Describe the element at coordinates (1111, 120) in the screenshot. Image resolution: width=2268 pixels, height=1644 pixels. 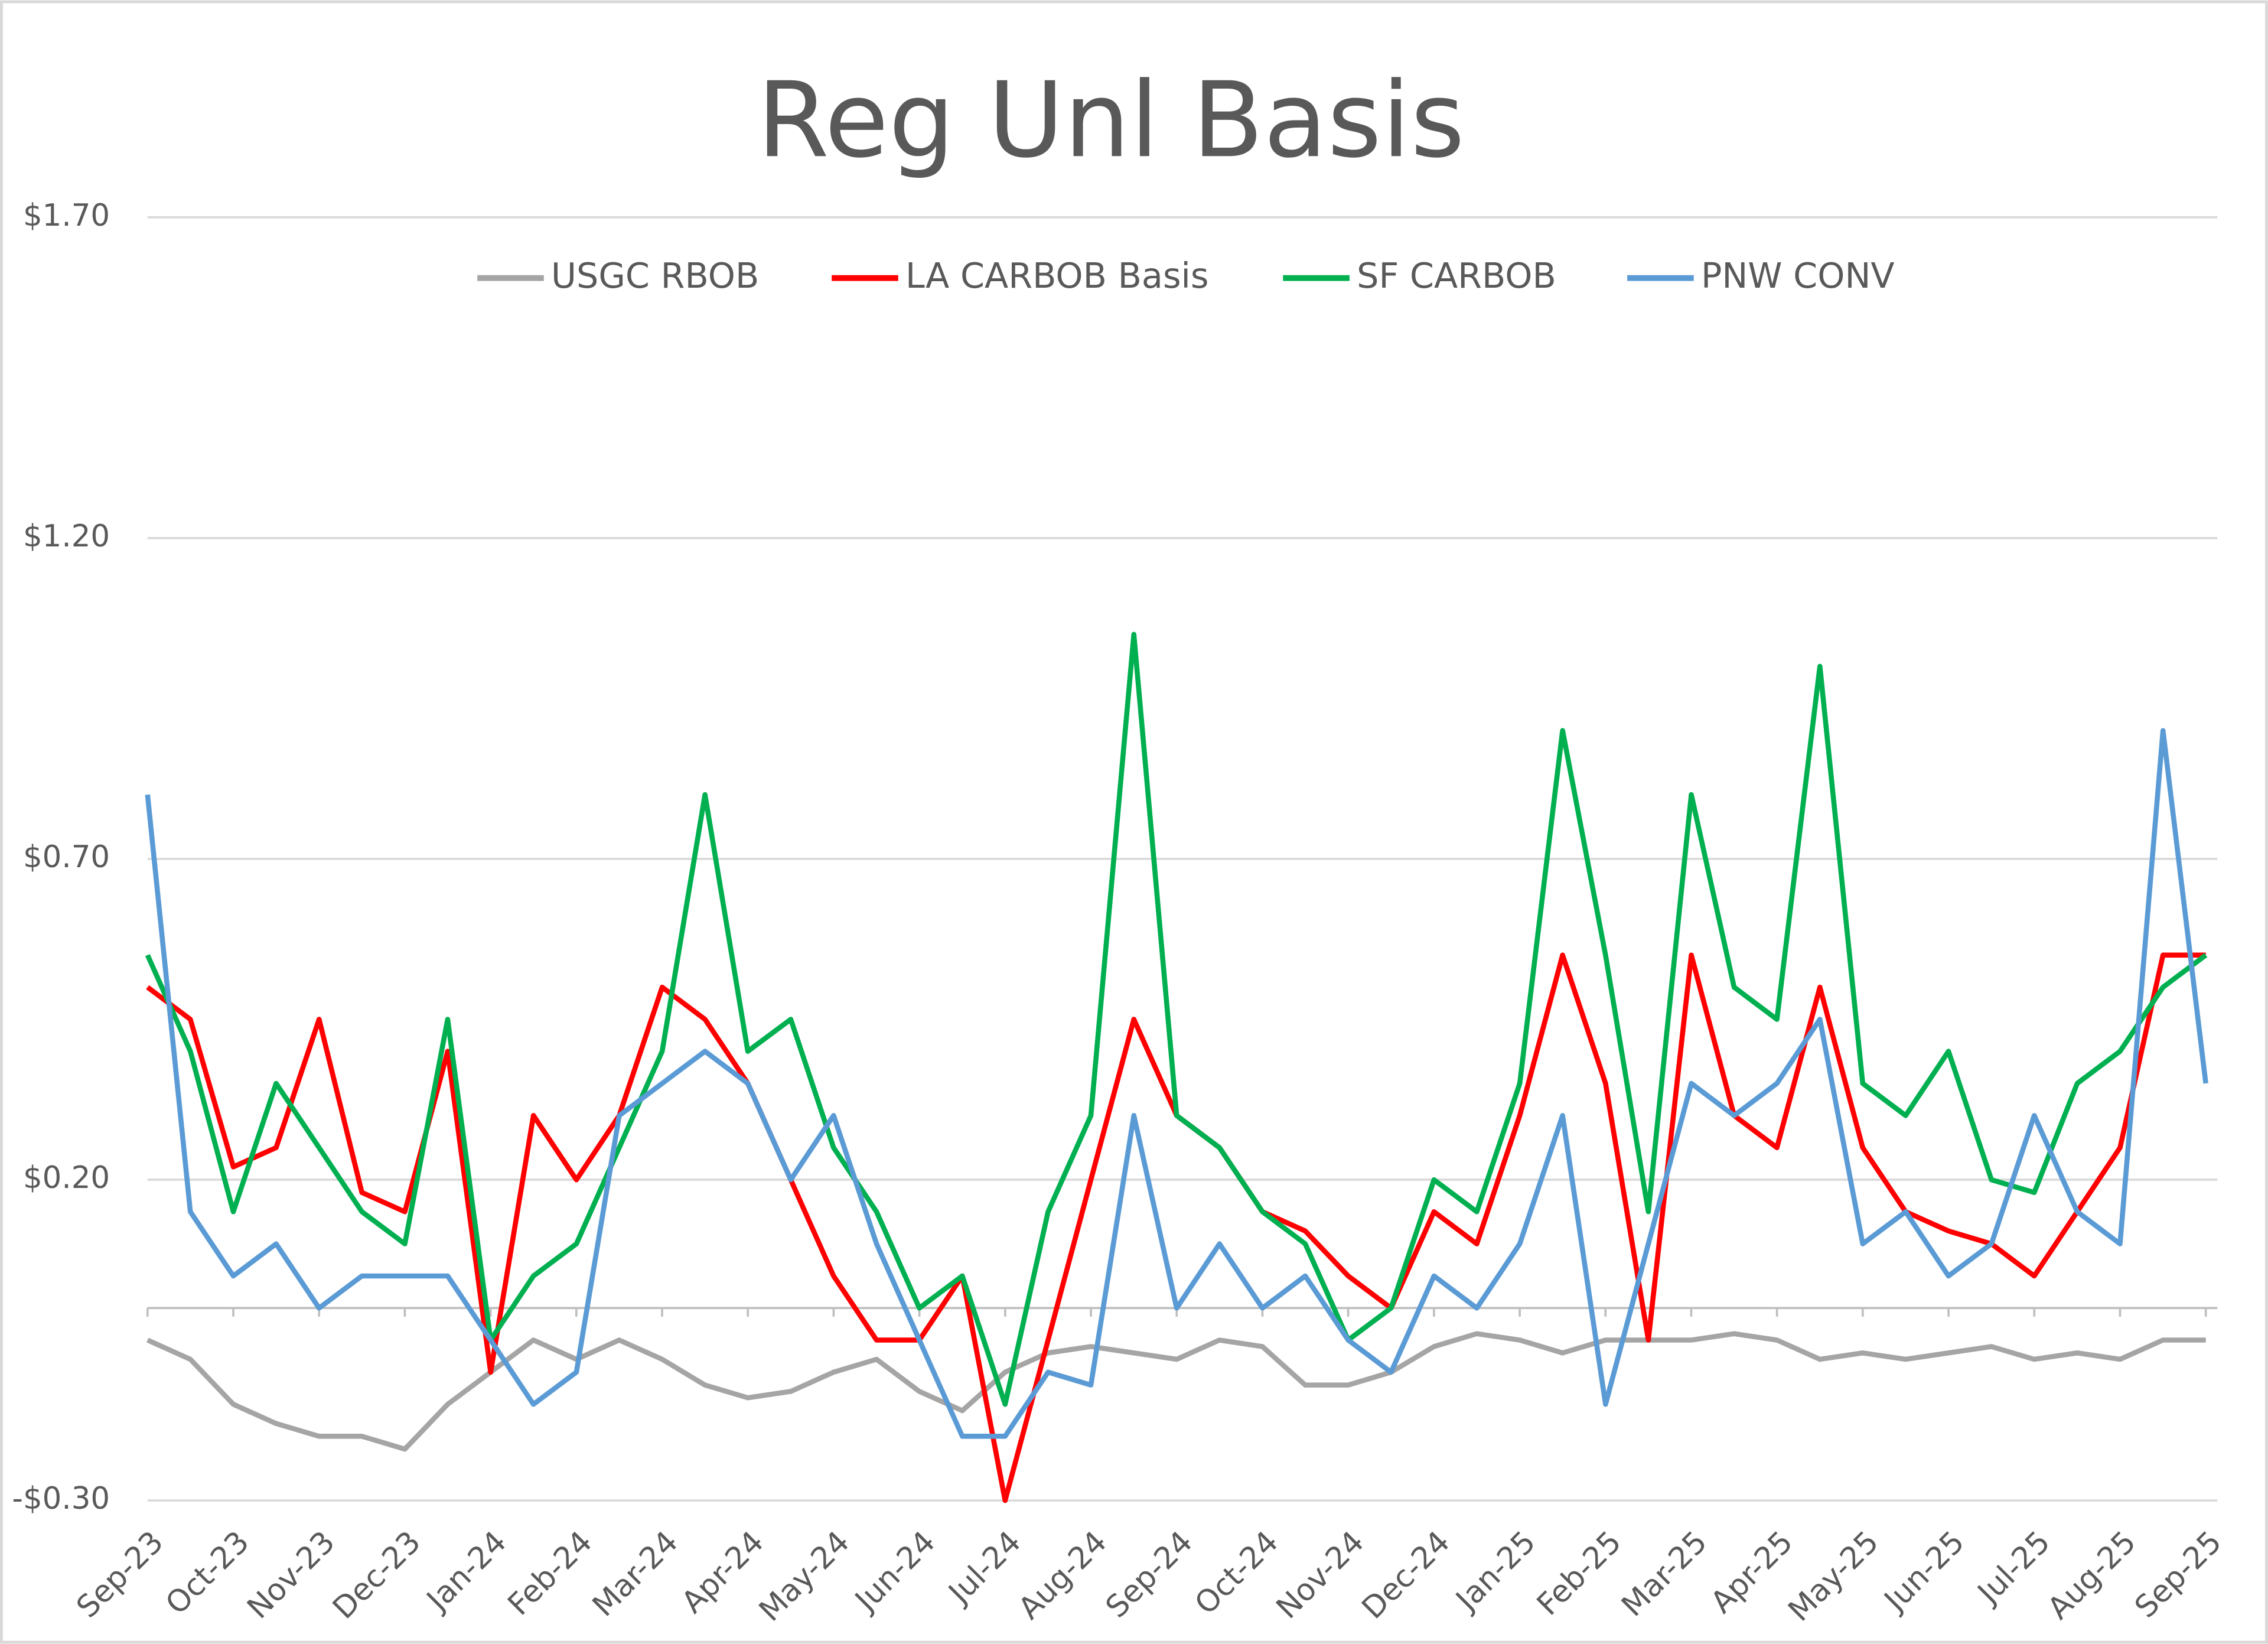
I see `chart-title: Reg Unl Basis` at that location.